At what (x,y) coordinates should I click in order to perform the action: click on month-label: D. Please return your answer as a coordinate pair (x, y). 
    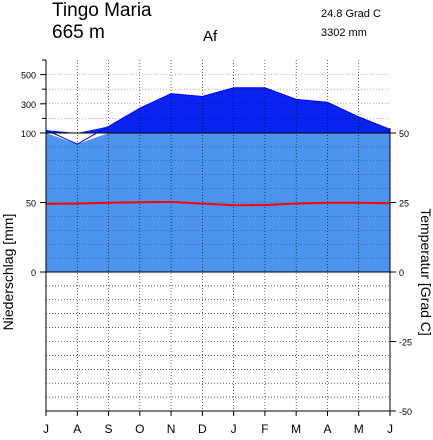
    Looking at the image, I should click on (202, 429).